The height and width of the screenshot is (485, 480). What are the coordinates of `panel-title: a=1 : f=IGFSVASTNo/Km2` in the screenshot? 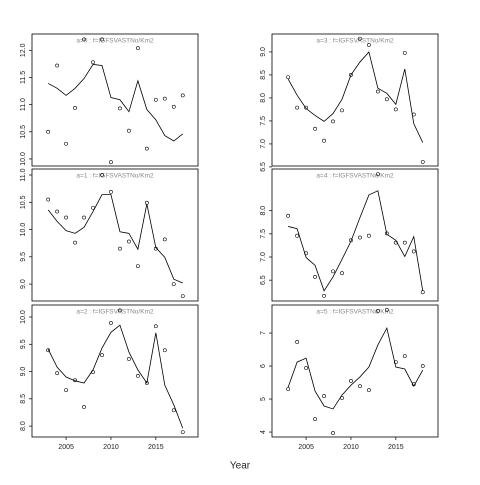 It's located at (115, 176).